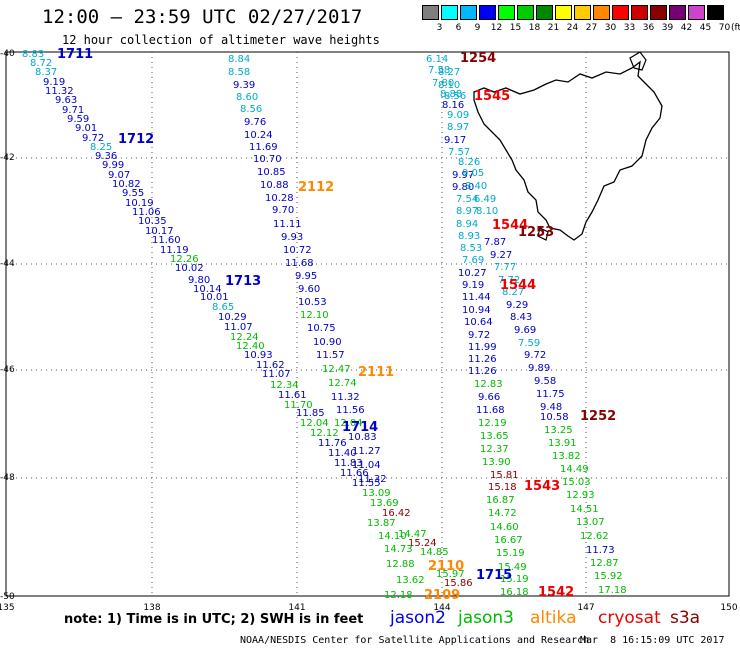 The height and width of the screenshot is (650, 740). Describe the element at coordinates (554, 417) in the screenshot. I see `wave-height-value: 10.58` at that location.